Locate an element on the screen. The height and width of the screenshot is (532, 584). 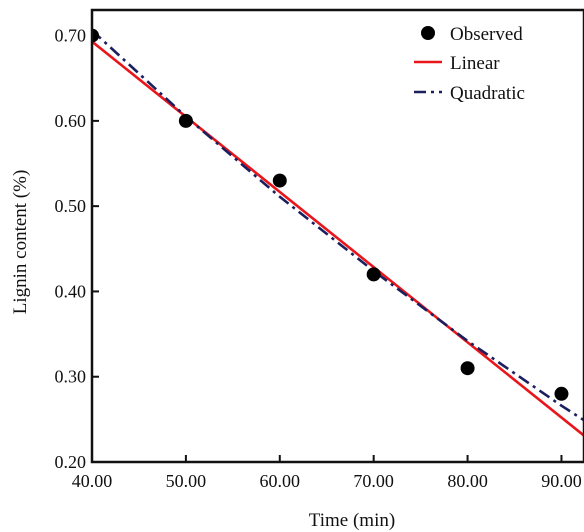
x-axis-label: Time (min) is located at coordinates (352, 520).